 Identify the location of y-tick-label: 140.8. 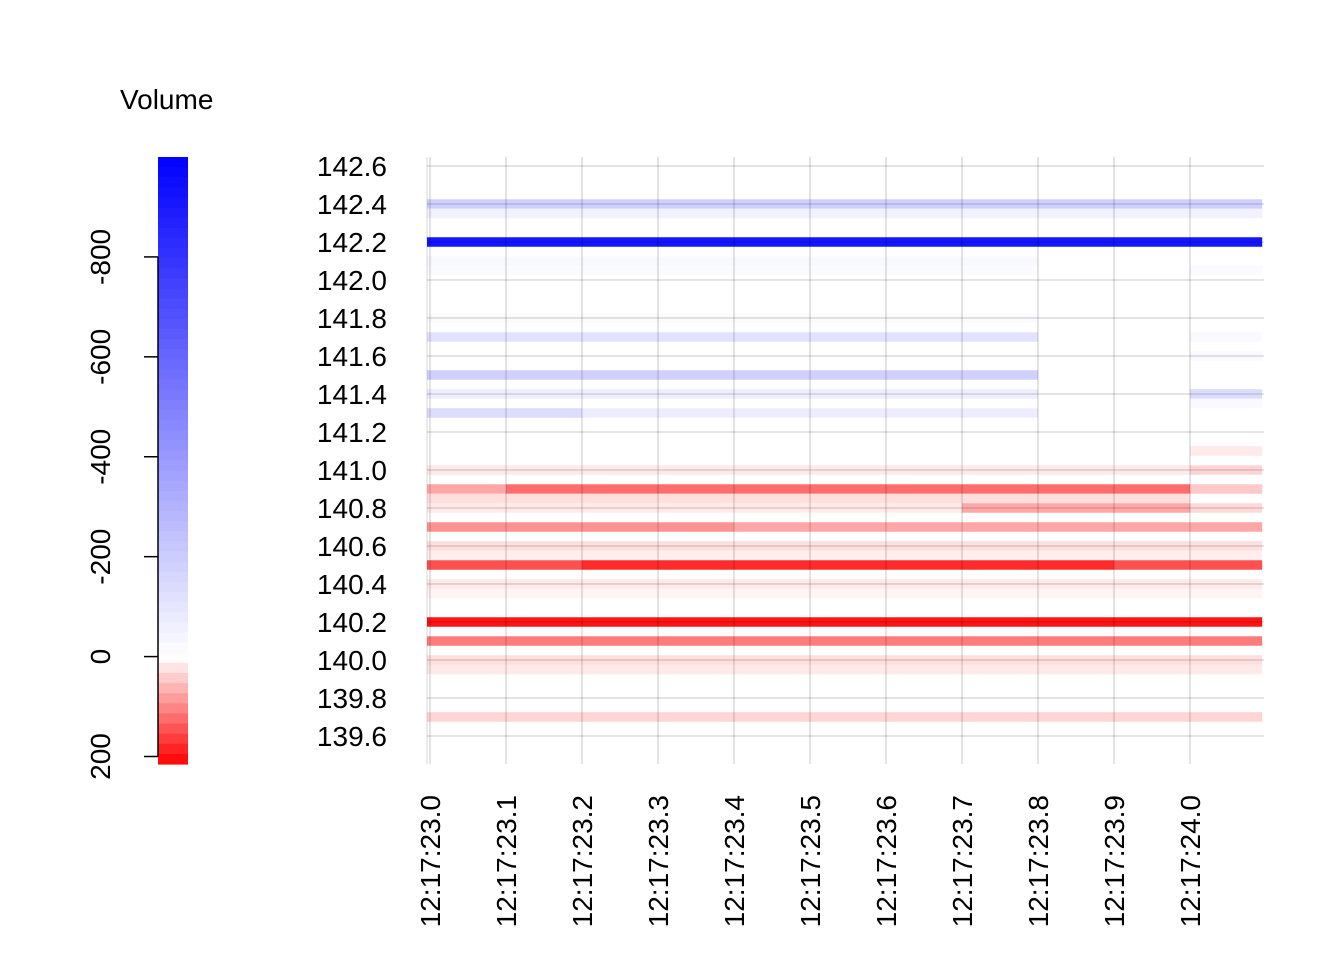
(352, 508).